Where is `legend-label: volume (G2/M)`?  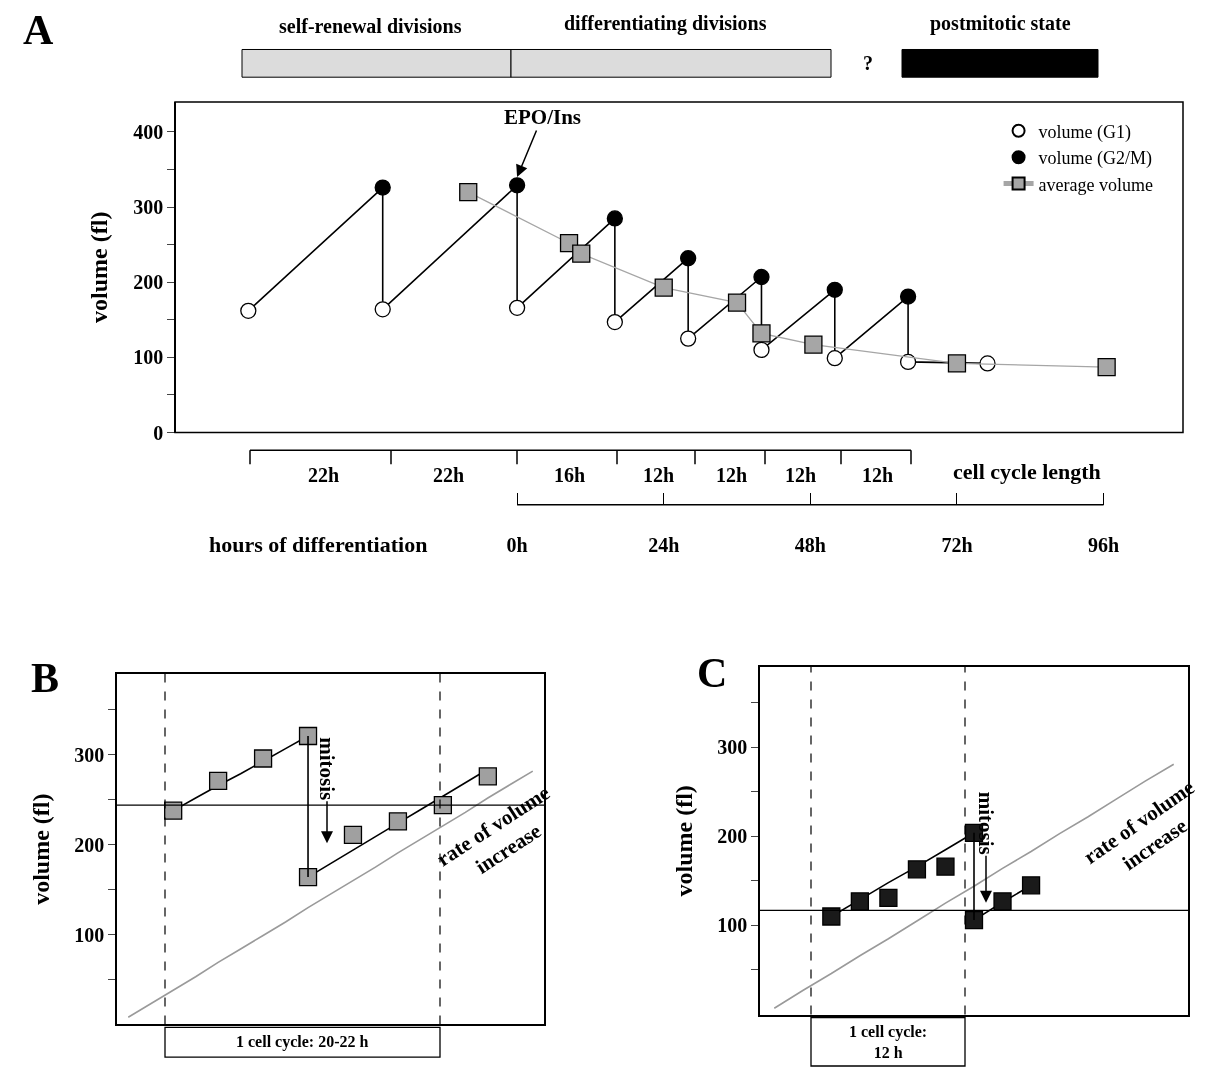
legend-label: volume (G2/M) is located at coordinates (1095, 159).